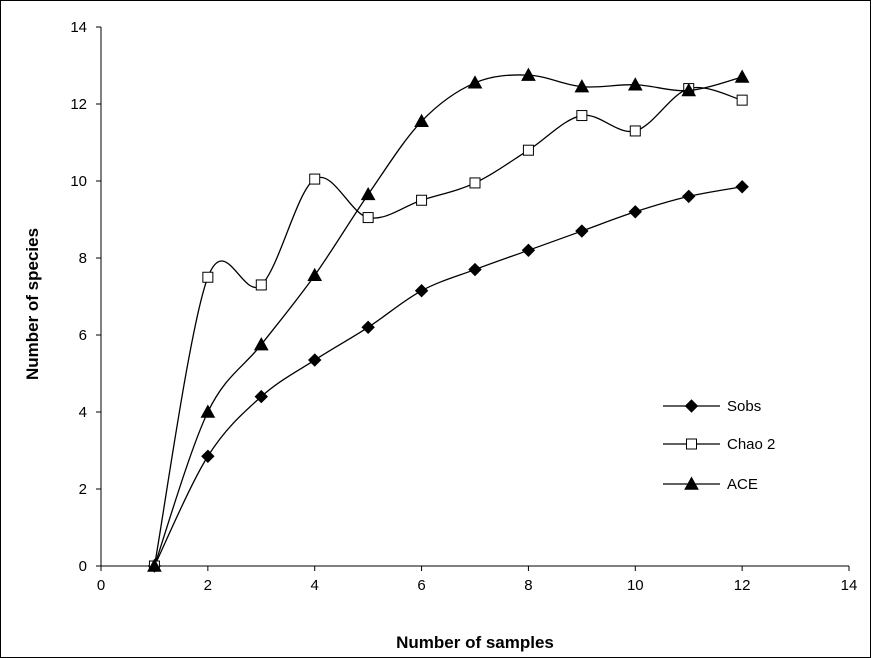 Image resolution: width=871 pixels, height=658 pixels. I want to click on y-tick-label: 12, so click(78, 104).